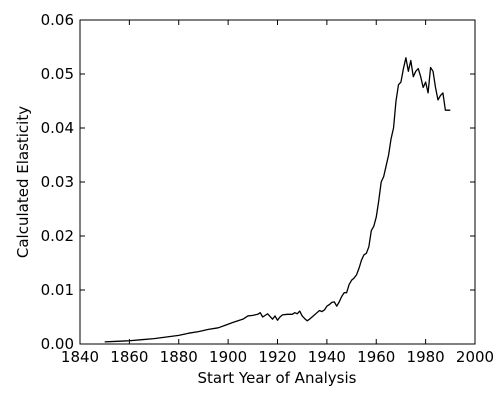  I want to click on y-tick-label: 0.00, so click(57, 344).